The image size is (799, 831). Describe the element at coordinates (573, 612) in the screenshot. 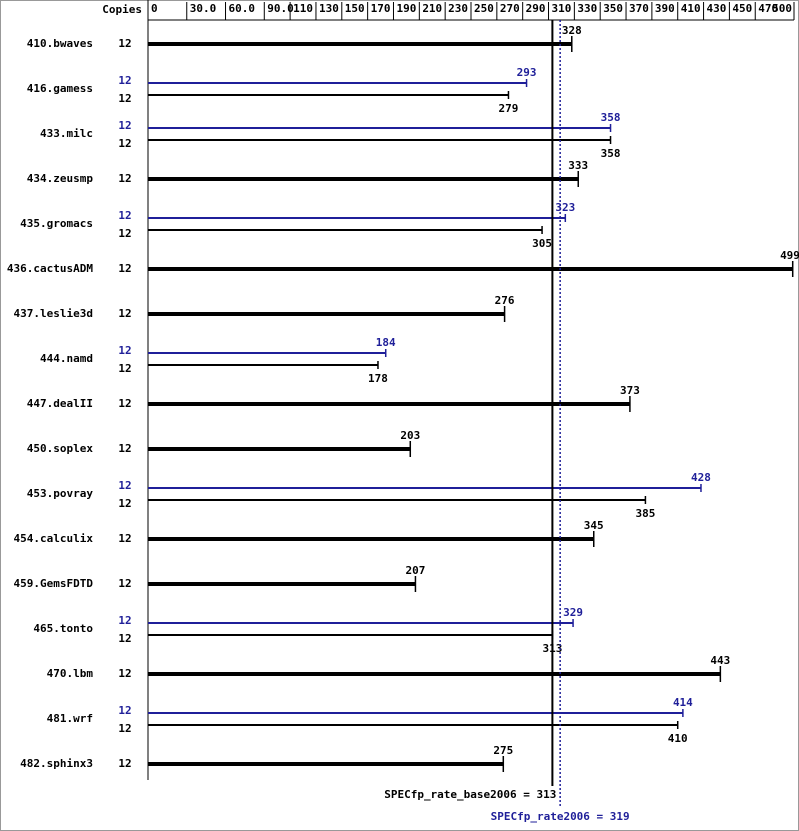

I see `value-label: 329` at that location.